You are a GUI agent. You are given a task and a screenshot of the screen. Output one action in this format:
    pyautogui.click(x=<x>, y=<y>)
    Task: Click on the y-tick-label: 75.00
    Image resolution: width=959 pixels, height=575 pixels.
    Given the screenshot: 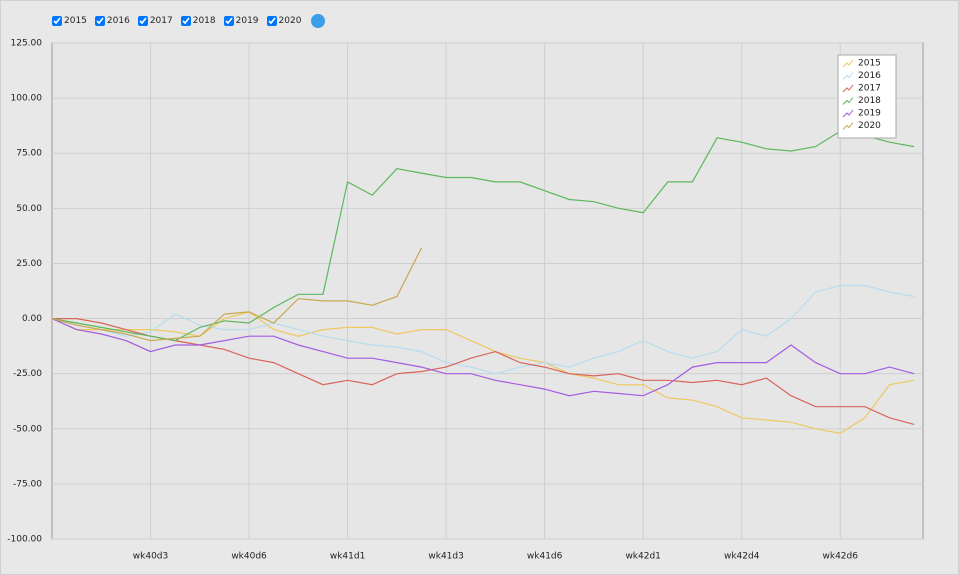 What is the action you would take?
    pyautogui.click(x=29, y=154)
    